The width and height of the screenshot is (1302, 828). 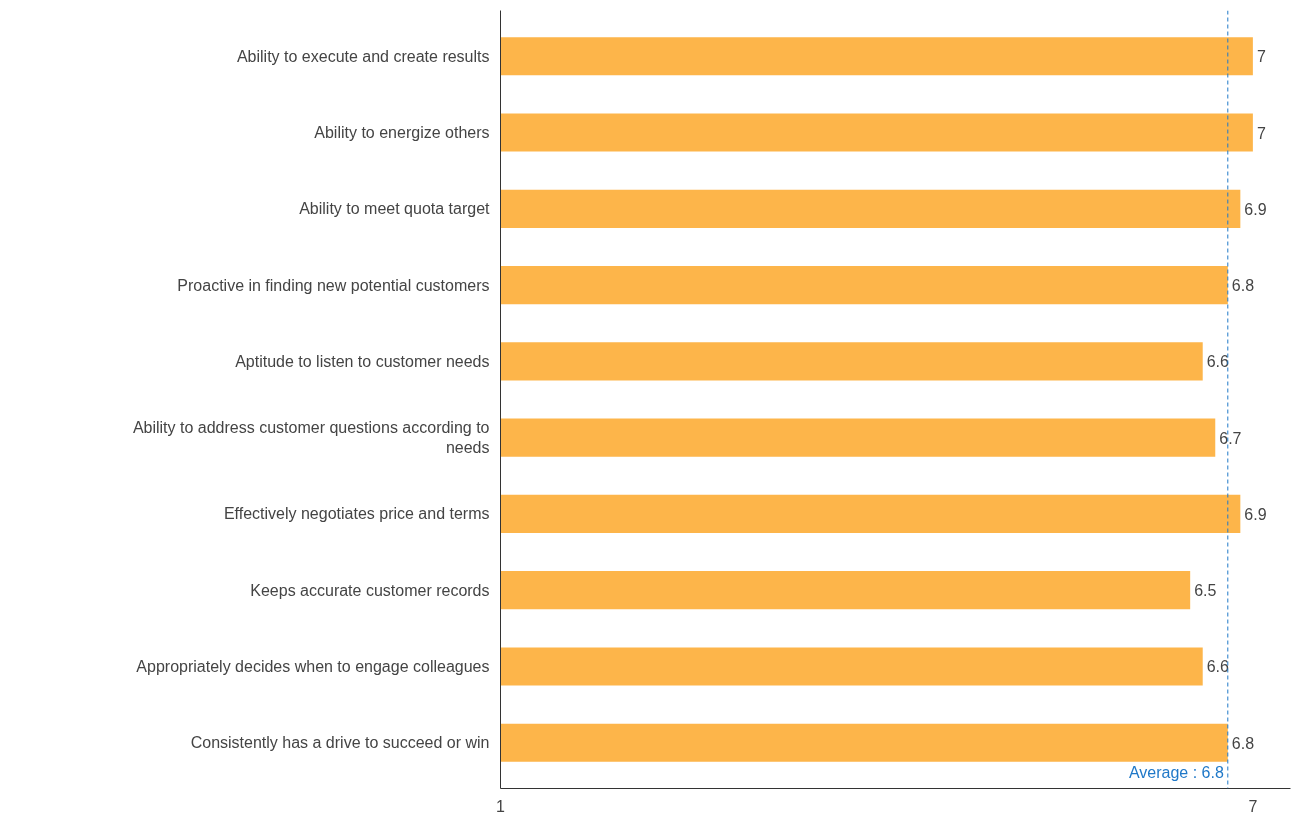 I want to click on y-tick-label: Ability to execute and create results, so click(x=363, y=56).